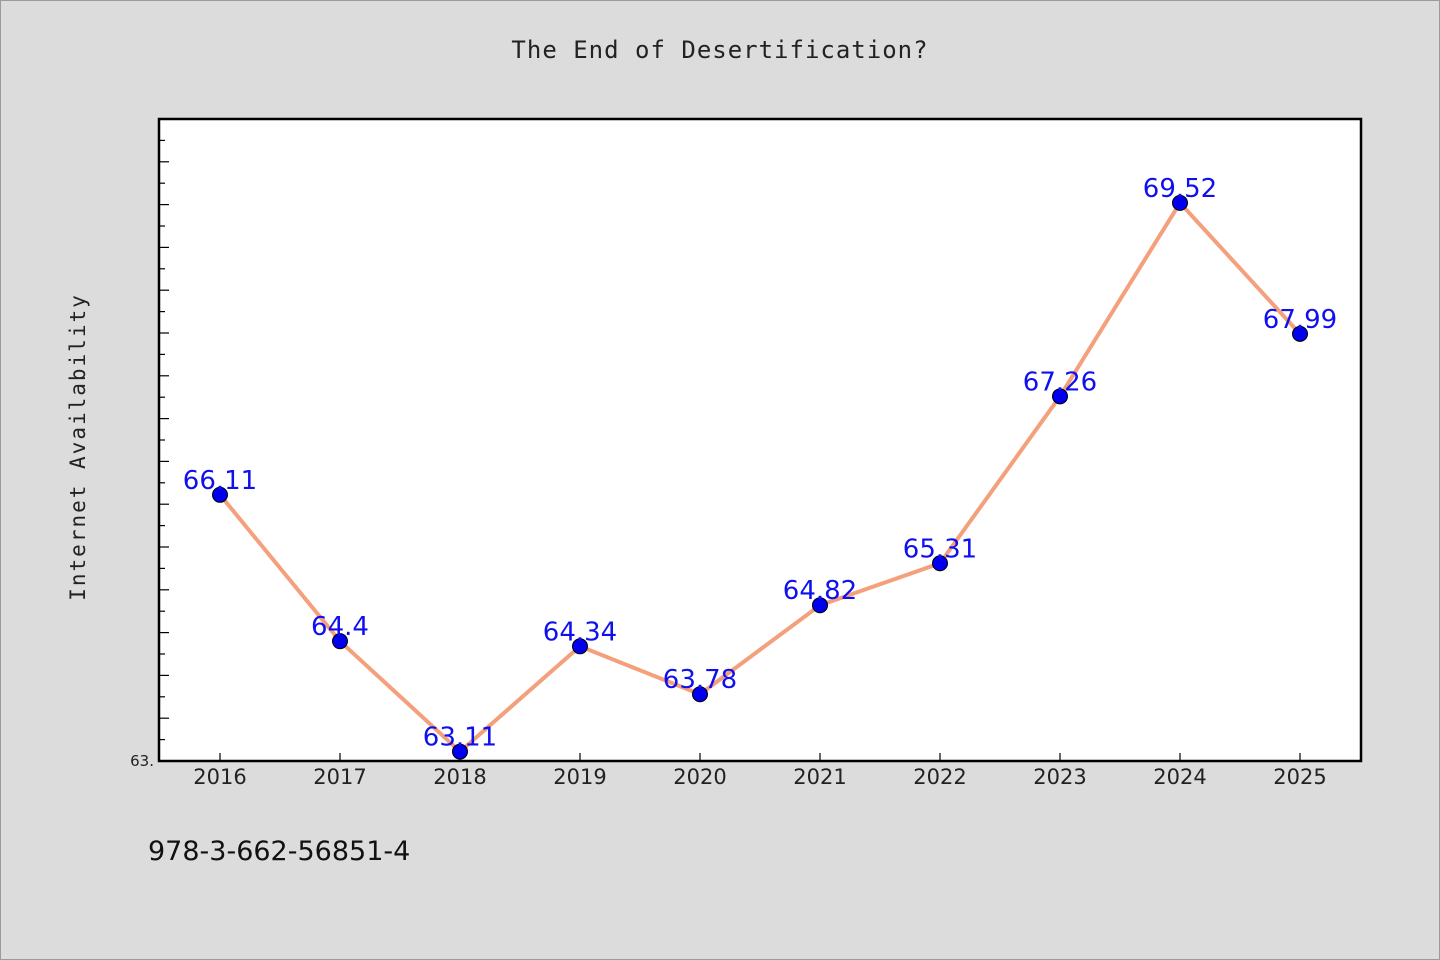 This screenshot has width=1440, height=960. What do you see at coordinates (1179, 777) in the screenshot?
I see `x-tick-label: 2024` at bounding box center [1179, 777].